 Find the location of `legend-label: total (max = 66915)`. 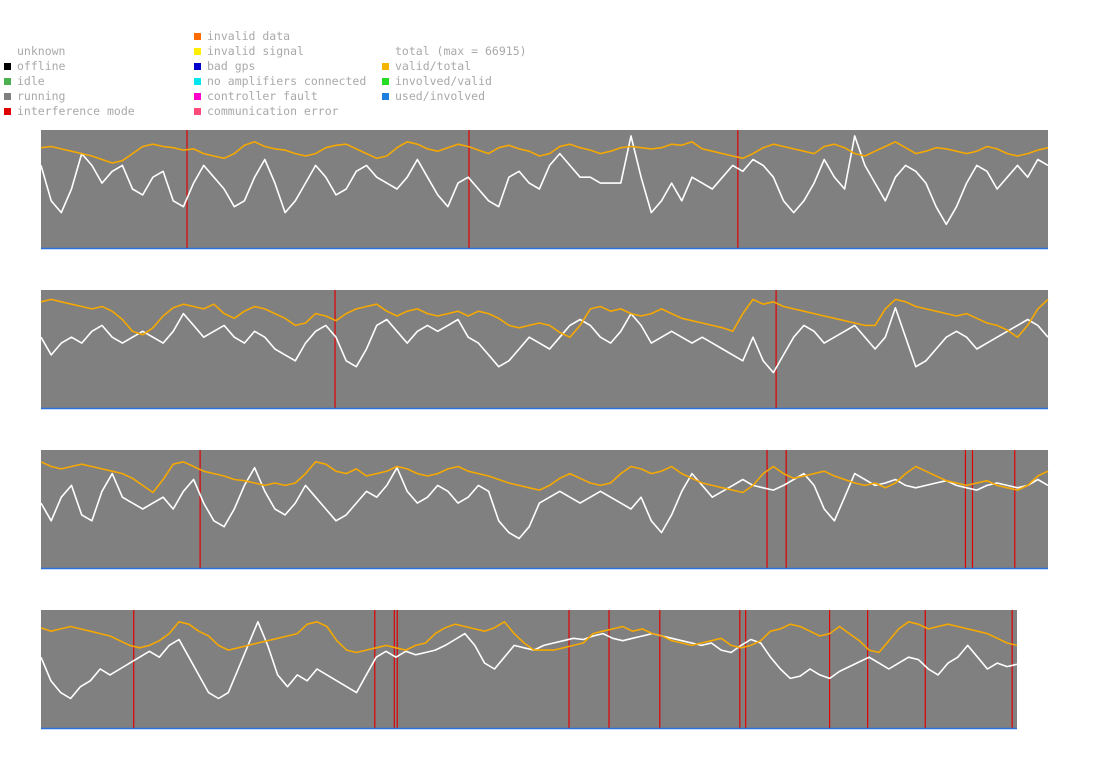

legend-label: total (max = 66915) is located at coordinates (461, 51).